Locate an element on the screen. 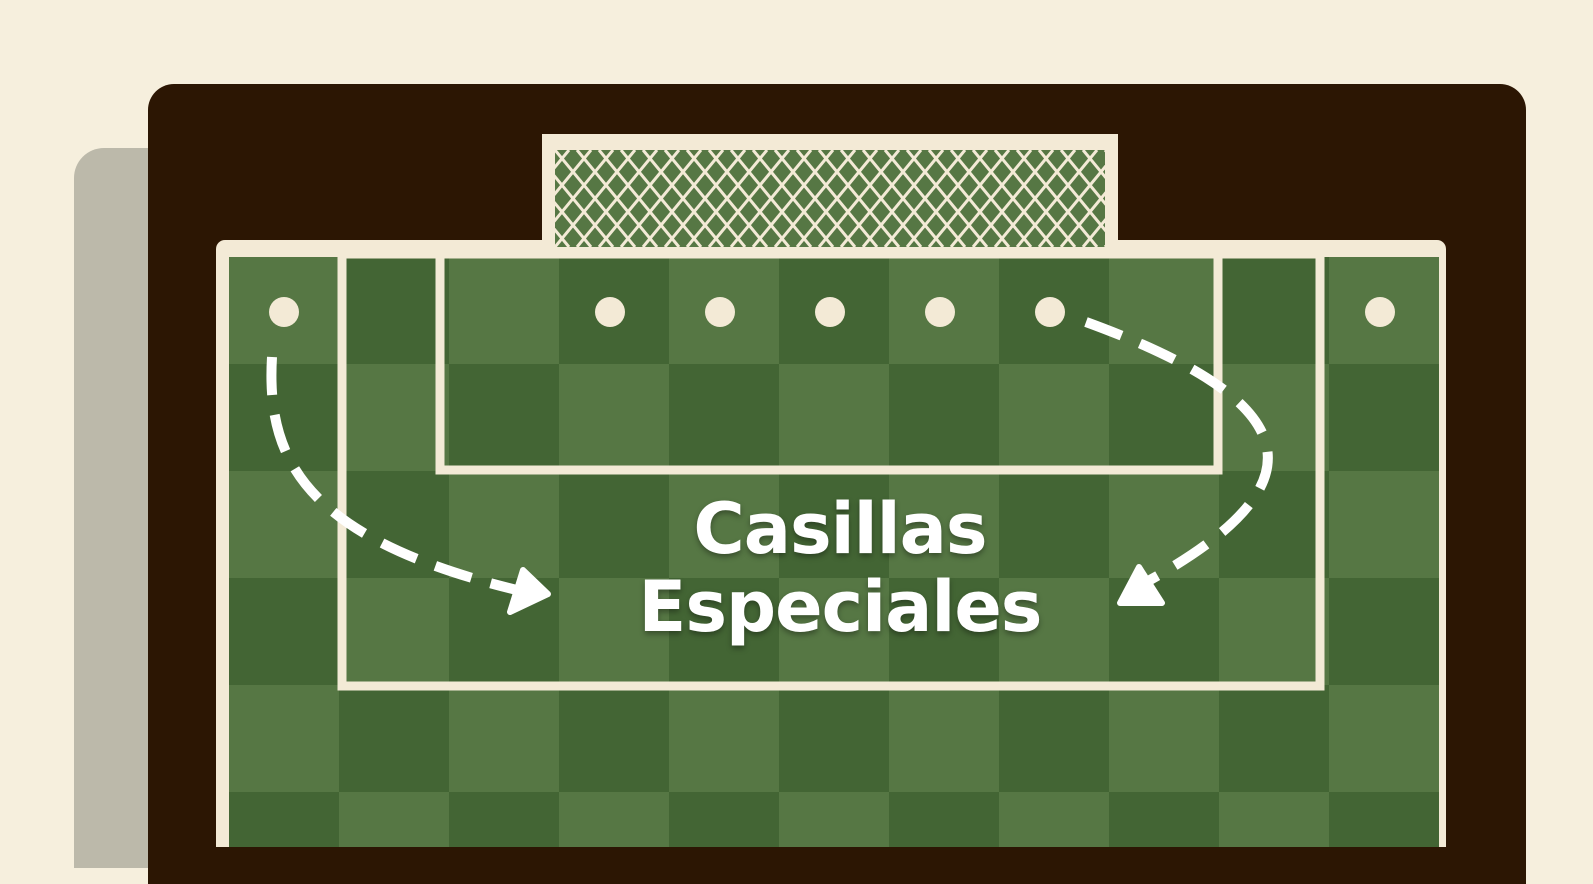 Image resolution: width=1593 pixels, height=884 pixels. marker-dots is located at coordinates (832, 312).